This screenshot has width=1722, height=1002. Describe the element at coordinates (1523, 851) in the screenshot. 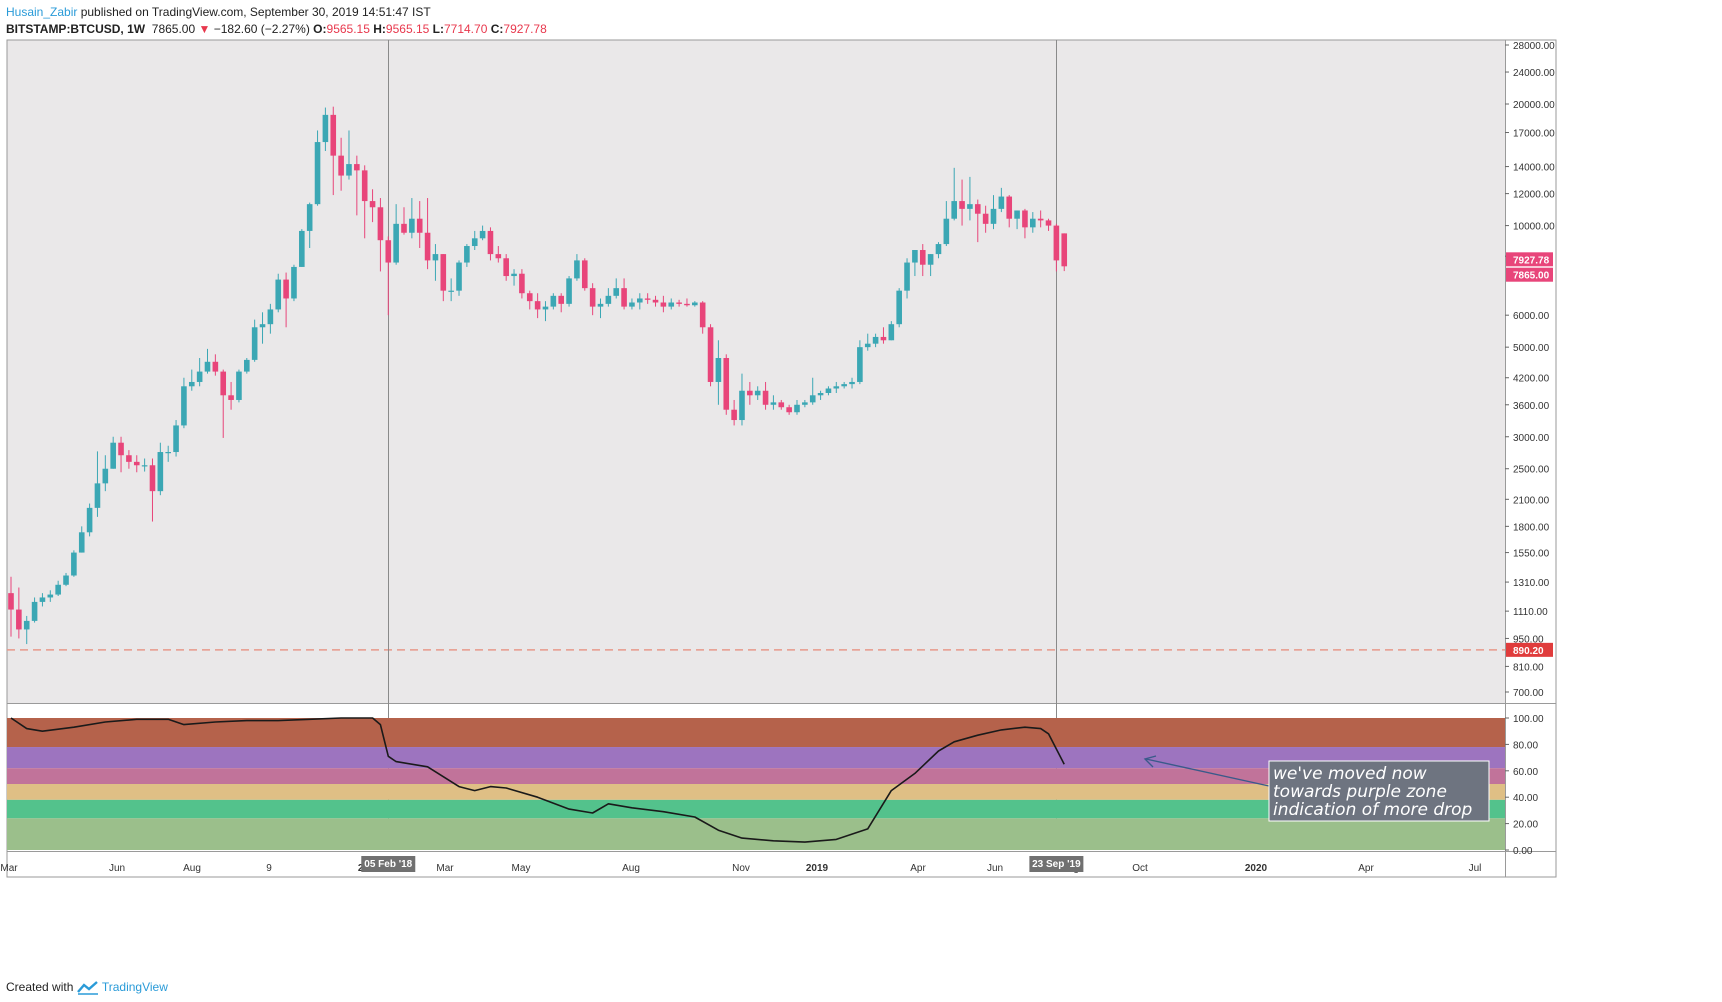

I see `oscillator-tick-label: 0.00` at that location.